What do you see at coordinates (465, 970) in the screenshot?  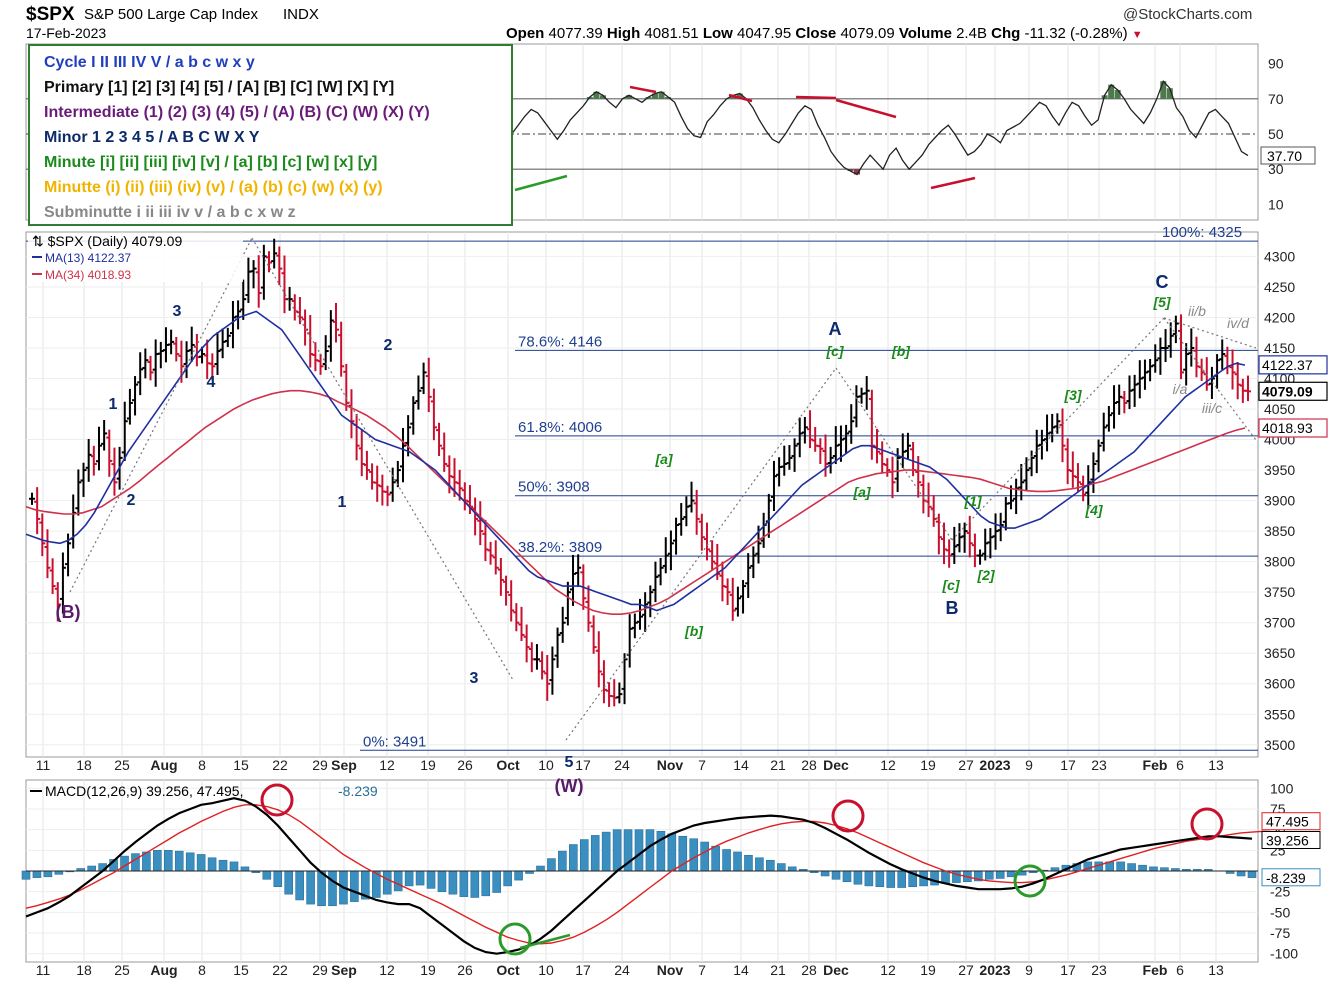 I see `x-tick-label: 26` at bounding box center [465, 970].